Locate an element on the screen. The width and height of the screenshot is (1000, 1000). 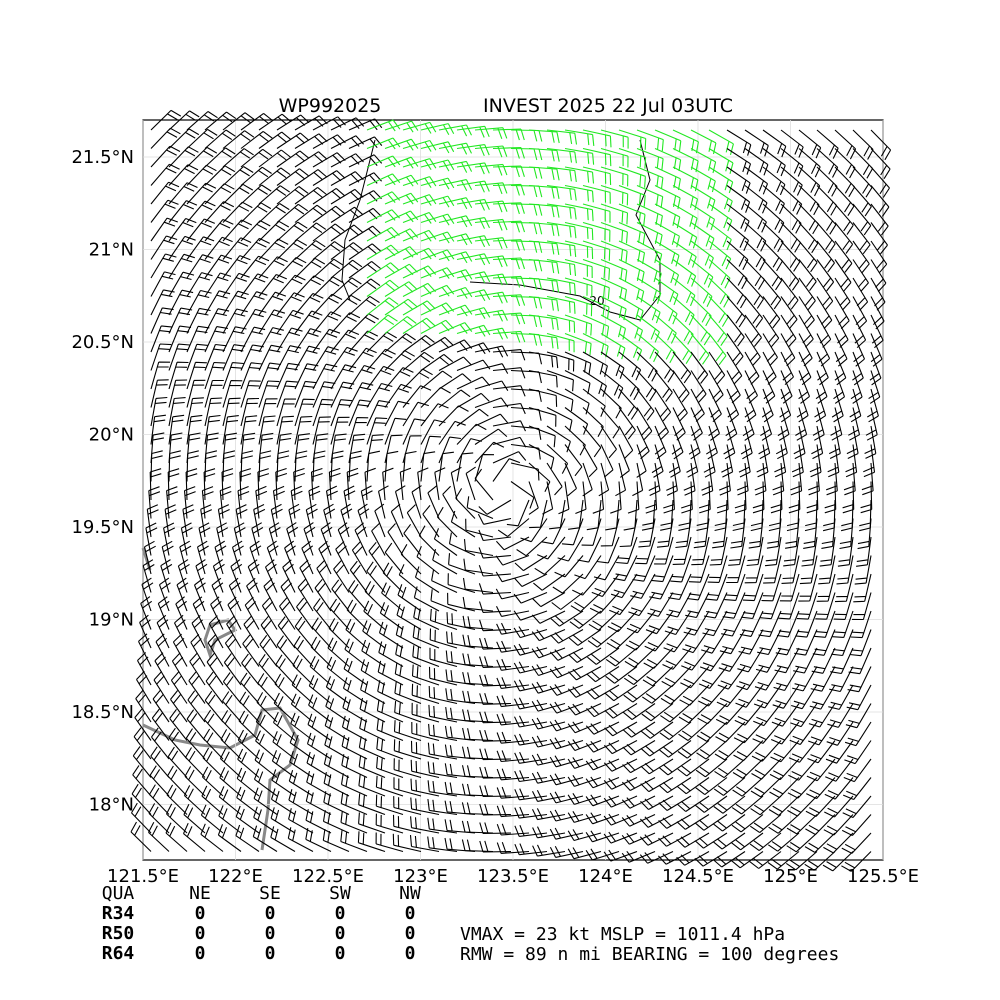
contour-label: 20 is located at coordinates (596, 301).